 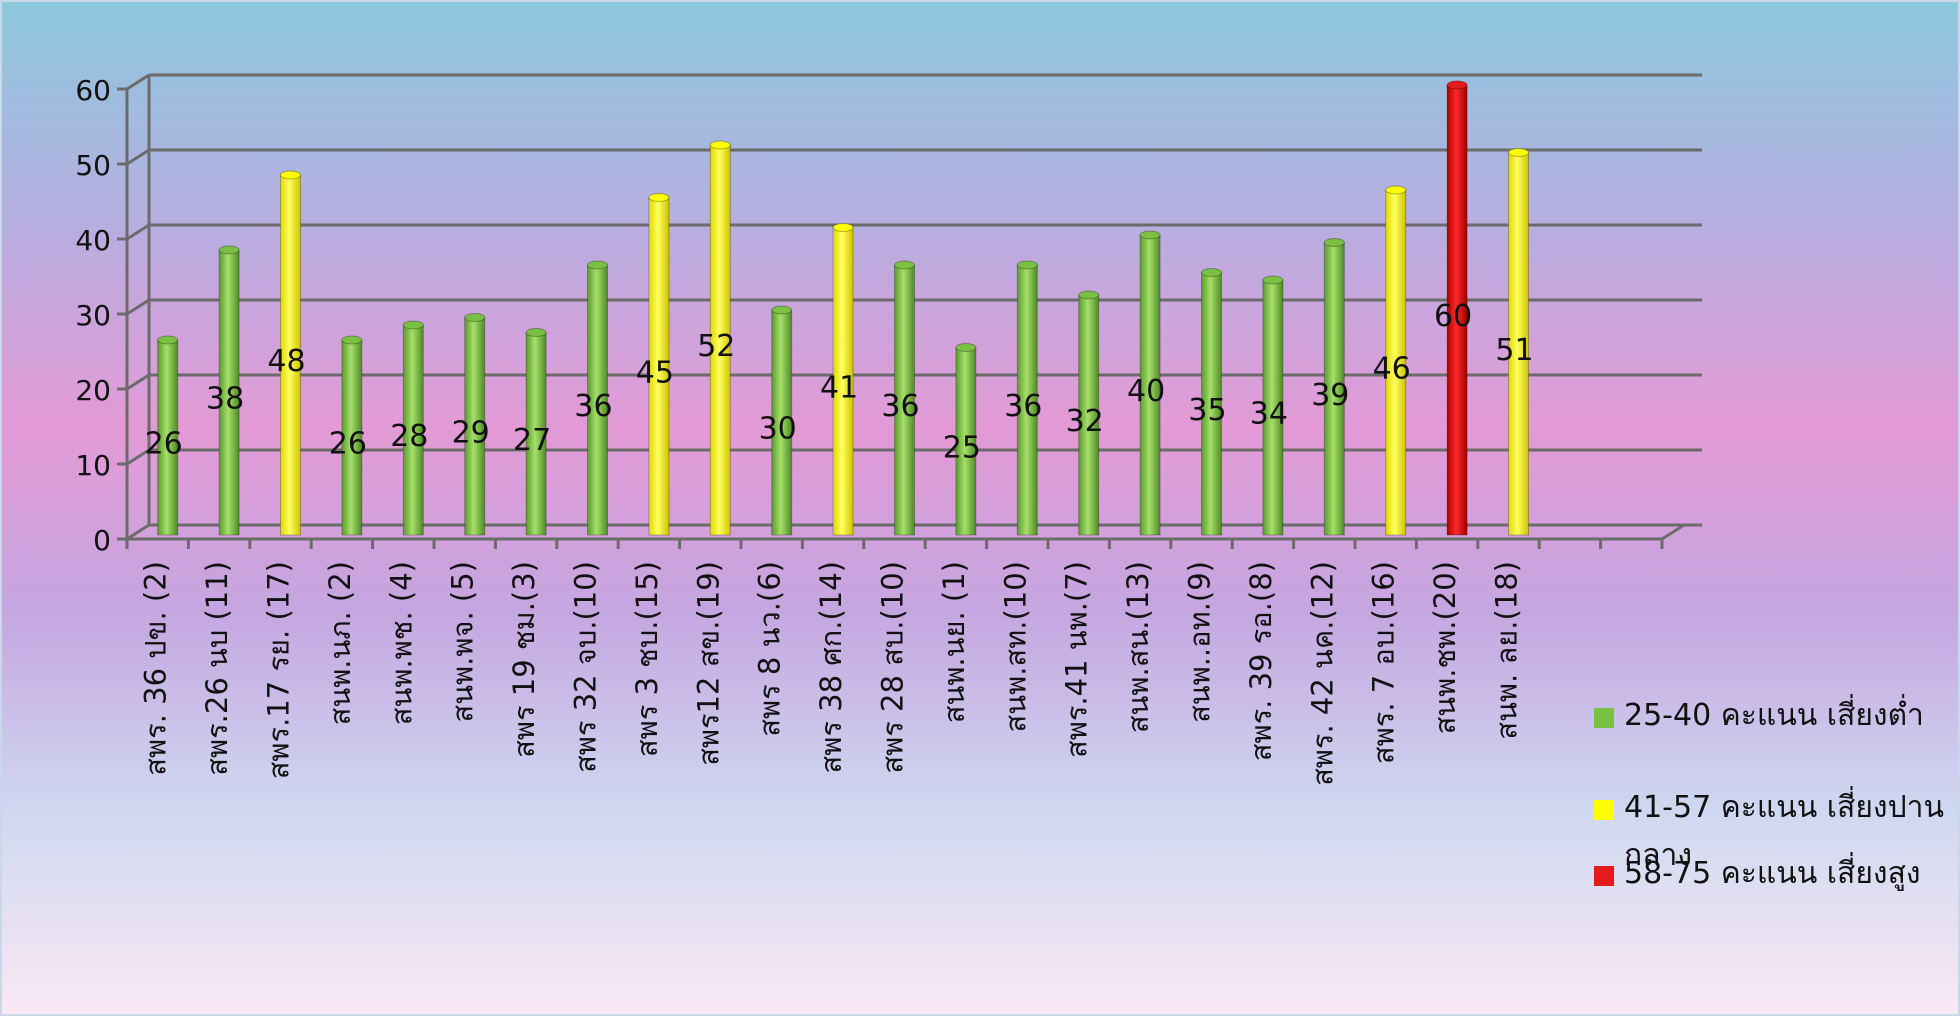 I want to click on y-tick-label: 40, so click(x=93, y=240).